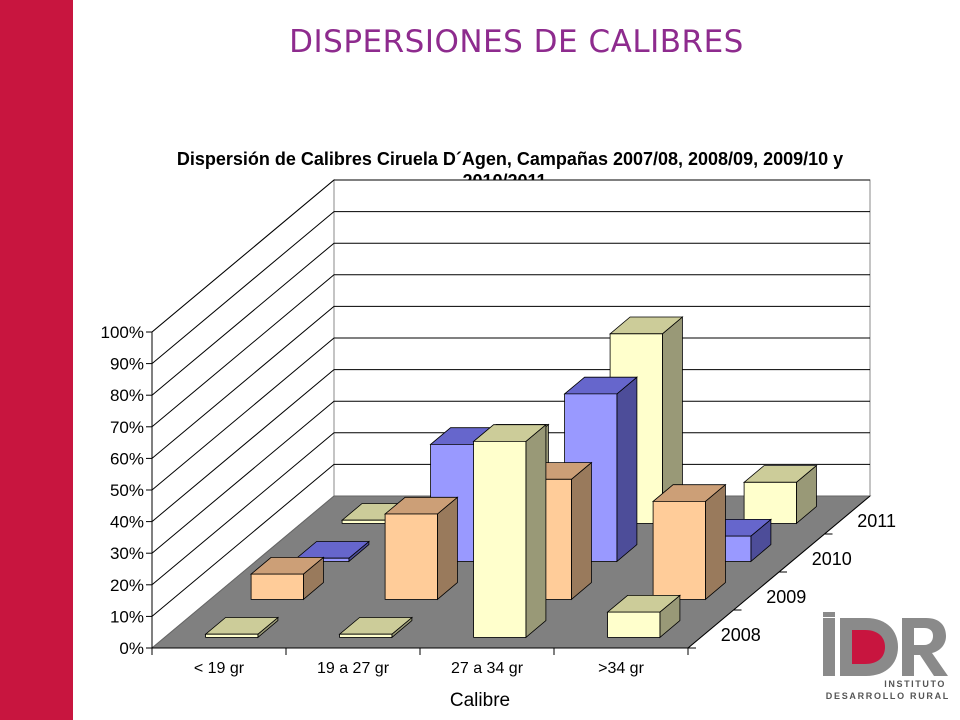 Image resolution: width=960 pixels, height=720 pixels. I want to click on logo-text-desarrollo: DESARROLLO RURAL, so click(888, 696).